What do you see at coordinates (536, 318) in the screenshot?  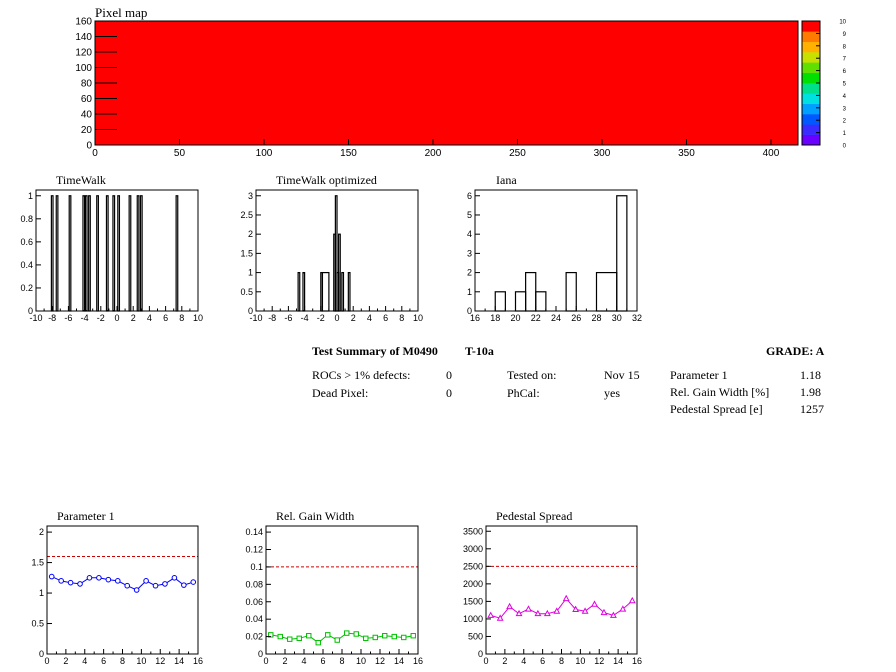 I see `x-tick-label: 22` at bounding box center [536, 318].